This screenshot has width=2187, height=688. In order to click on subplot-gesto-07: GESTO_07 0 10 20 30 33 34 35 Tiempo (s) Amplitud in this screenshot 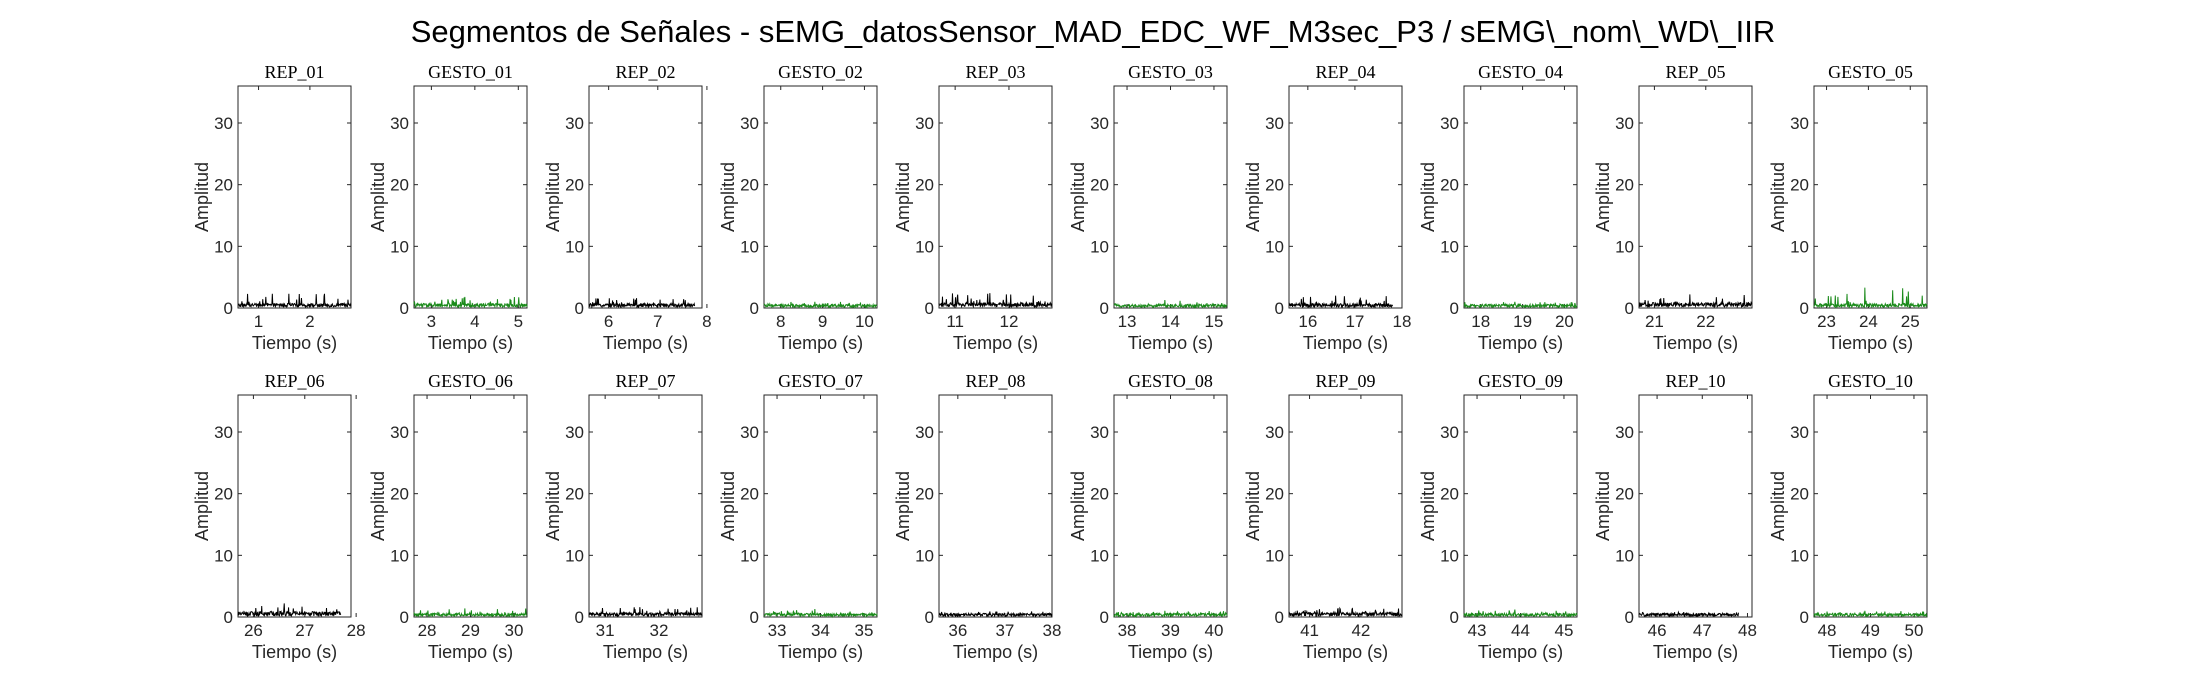, I will do `click(798, 516)`.